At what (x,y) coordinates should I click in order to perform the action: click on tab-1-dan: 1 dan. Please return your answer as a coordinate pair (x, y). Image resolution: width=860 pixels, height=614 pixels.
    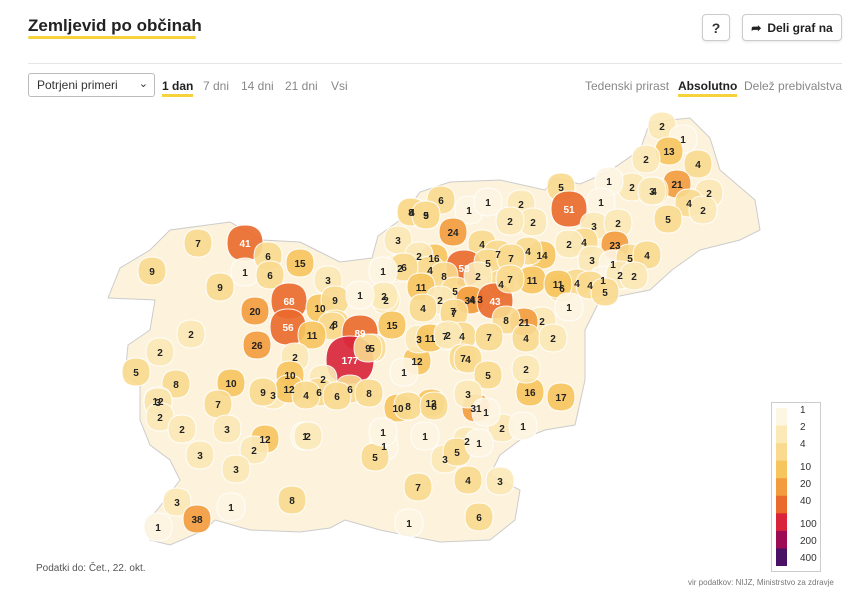
    Looking at the image, I should click on (178, 88).